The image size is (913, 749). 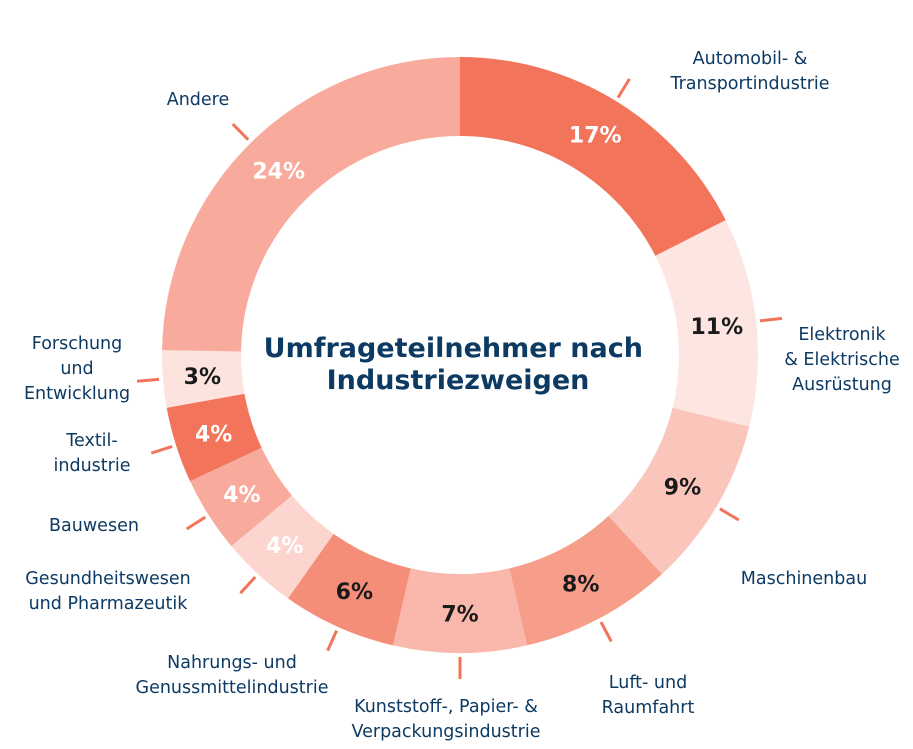 What do you see at coordinates (77, 344) in the screenshot?
I see `category-label-line: Forschung` at bounding box center [77, 344].